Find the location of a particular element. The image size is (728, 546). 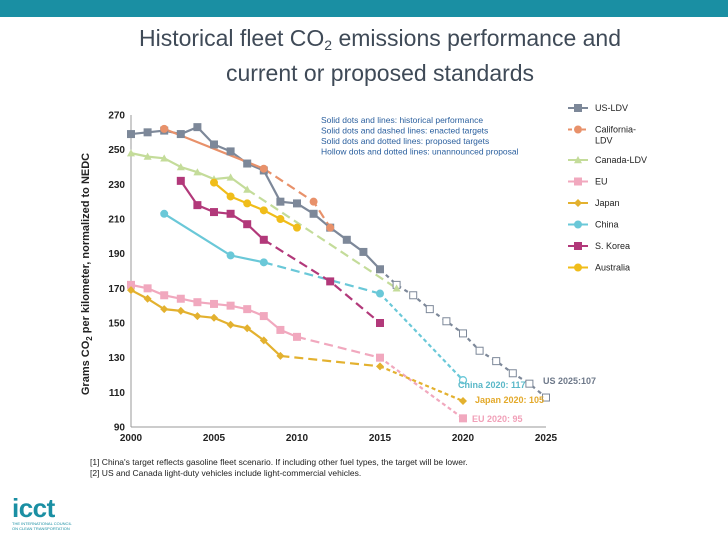

y-tick-label: 210 is located at coordinates (116, 220).